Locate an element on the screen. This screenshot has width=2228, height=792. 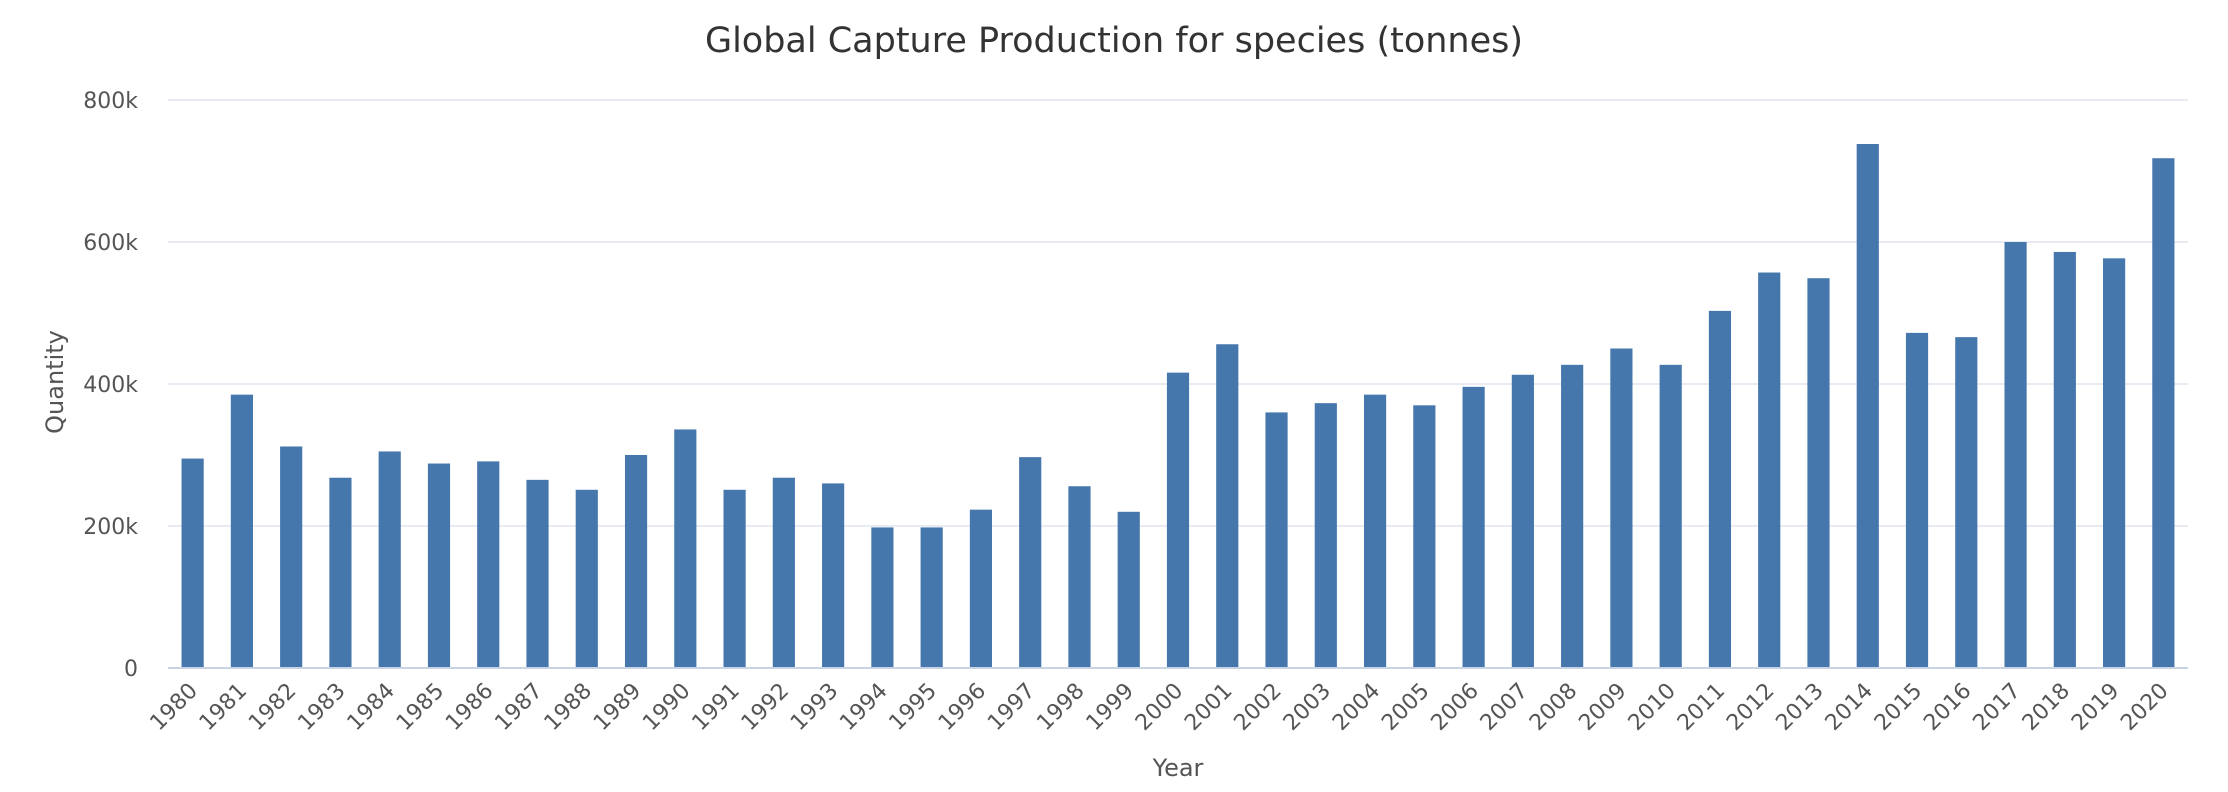
x-tick-label: 1991 is located at coordinates (716, 707).